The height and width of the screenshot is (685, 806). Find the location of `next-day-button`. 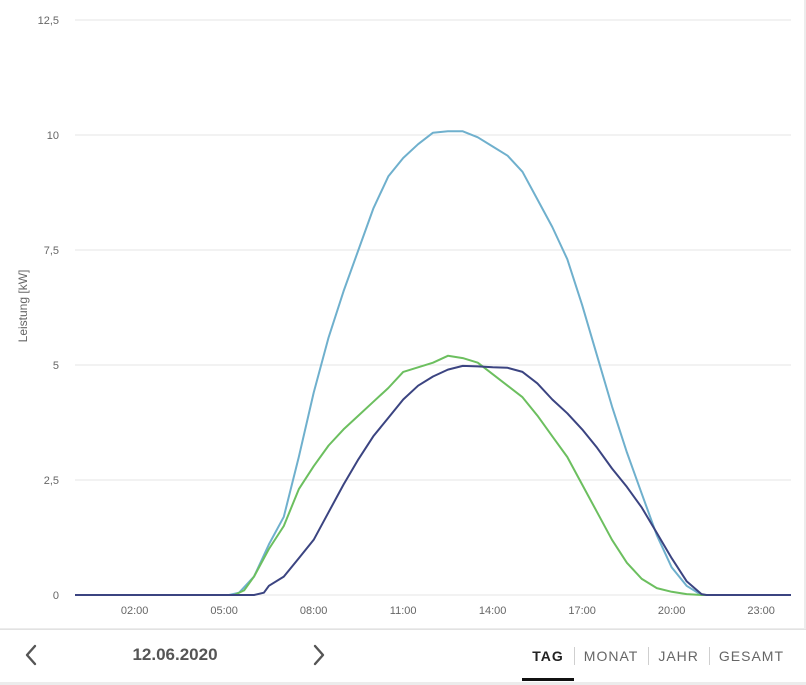

next-day-button is located at coordinates (319, 655).